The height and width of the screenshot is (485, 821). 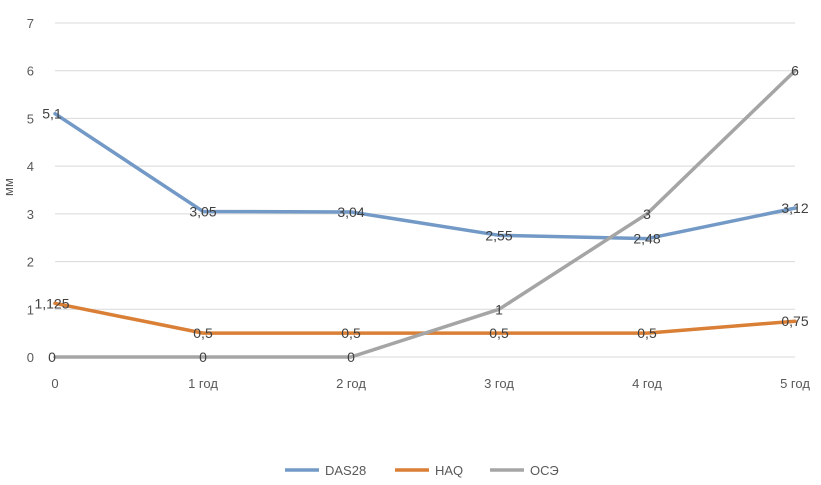 I want to click on x-tick-label: 2 год, so click(x=351, y=383).